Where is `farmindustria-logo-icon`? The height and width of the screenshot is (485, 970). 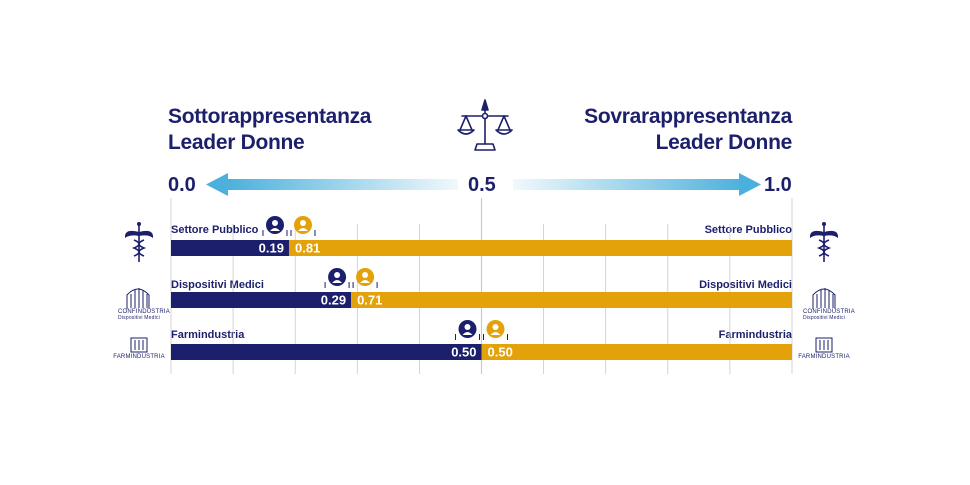 farmindustria-logo-icon is located at coordinates (139, 345).